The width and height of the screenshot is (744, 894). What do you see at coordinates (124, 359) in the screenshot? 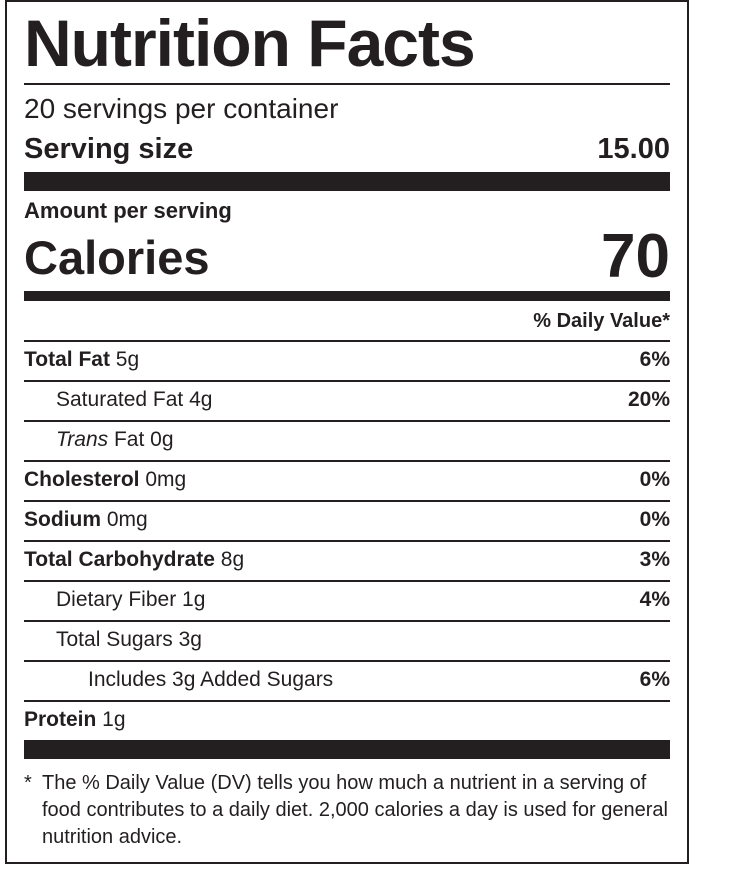
I see `nutrient-amount: 5g` at bounding box center [124, 359].